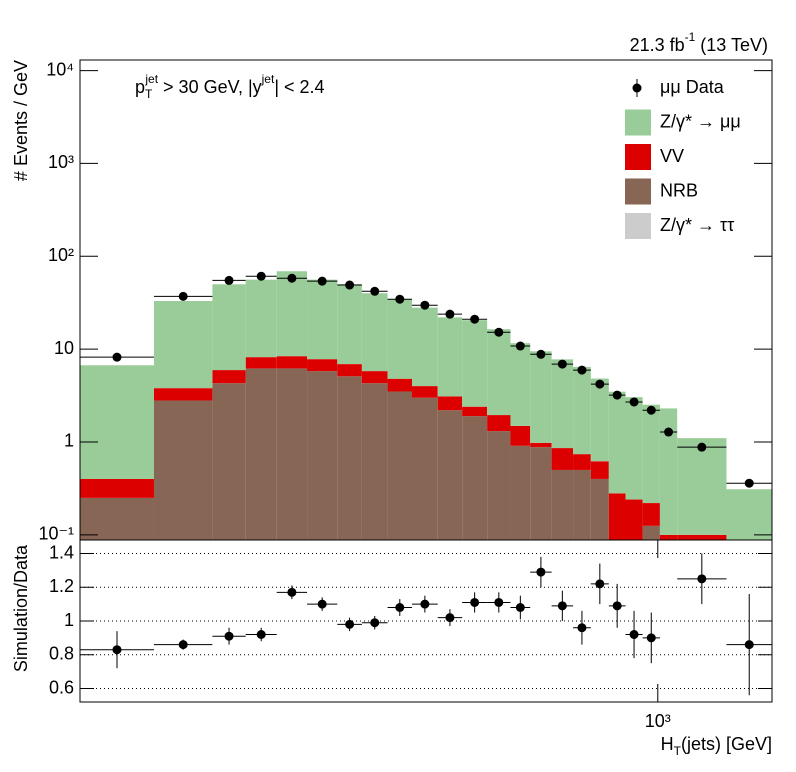 Image resolution: width=796 pixels, height=772 pixels. What do you see at coordinates (56, 534) in the screenshot?
I see `y-tick-label: 10⁻¹` at bounding box center [56, 534].